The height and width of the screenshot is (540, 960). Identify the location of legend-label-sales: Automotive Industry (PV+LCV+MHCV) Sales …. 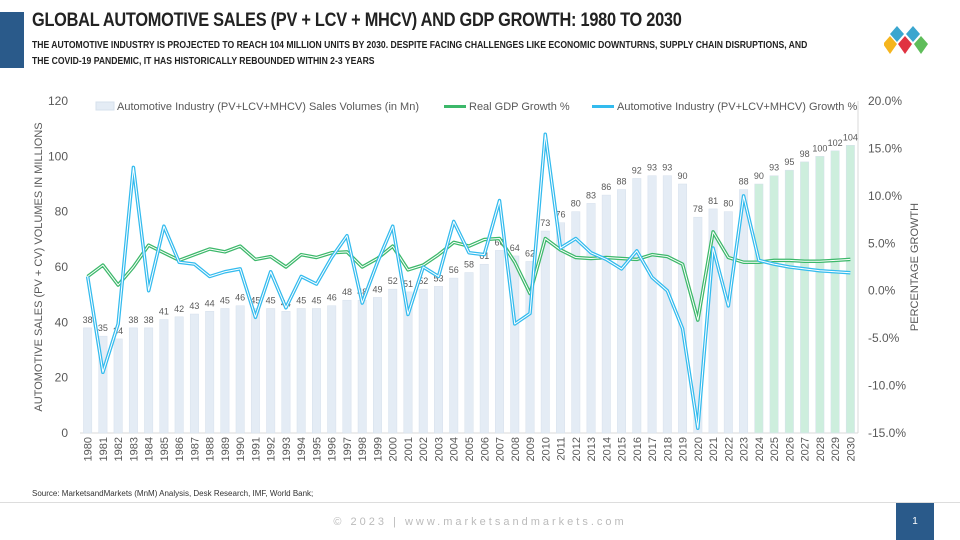
(268, 107).